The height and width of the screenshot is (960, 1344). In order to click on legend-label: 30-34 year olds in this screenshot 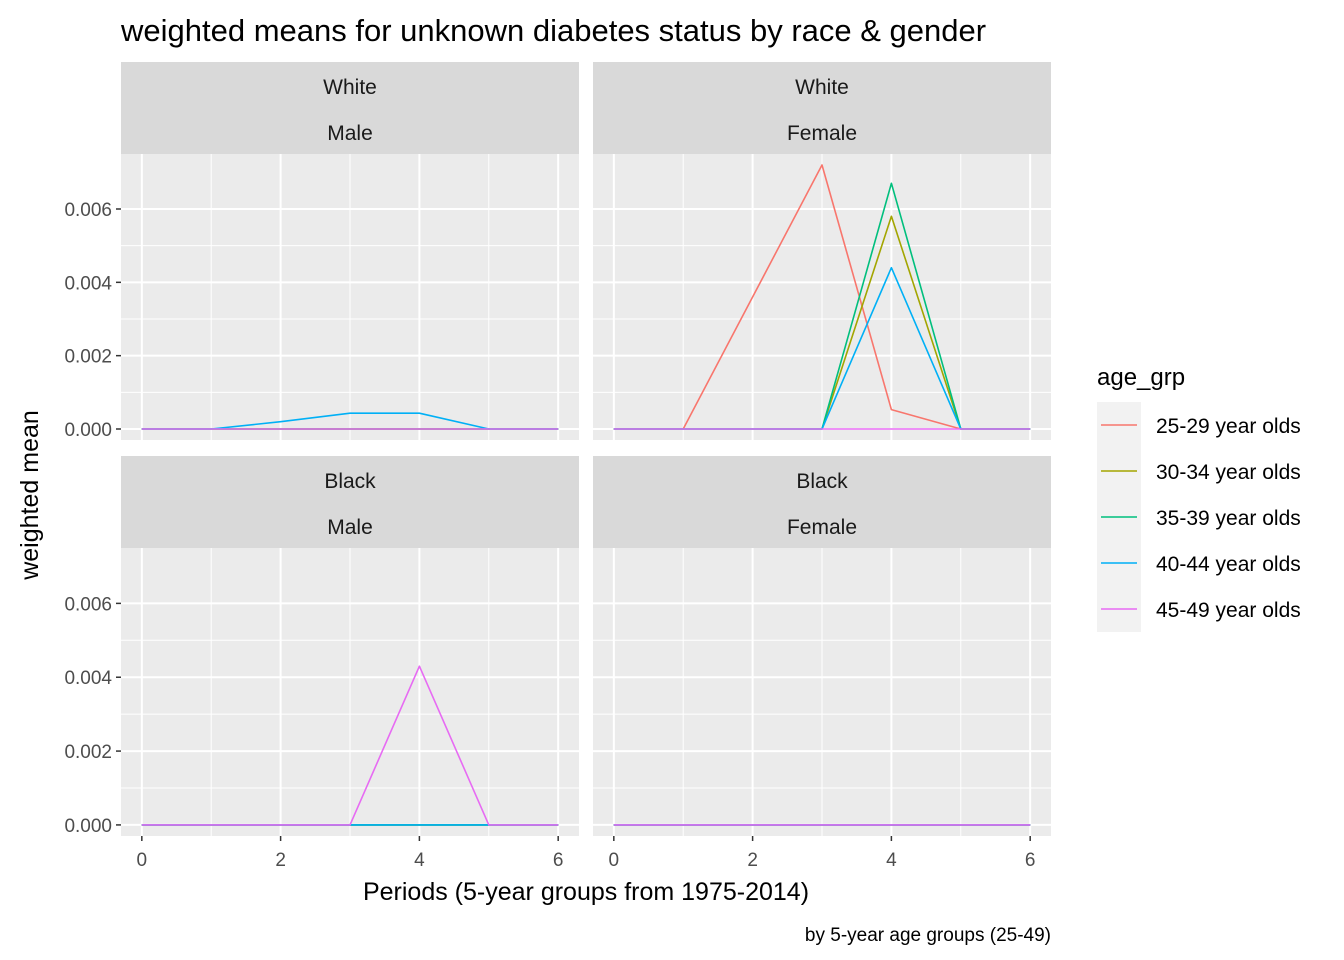, I will do `click(1228, 472)`.